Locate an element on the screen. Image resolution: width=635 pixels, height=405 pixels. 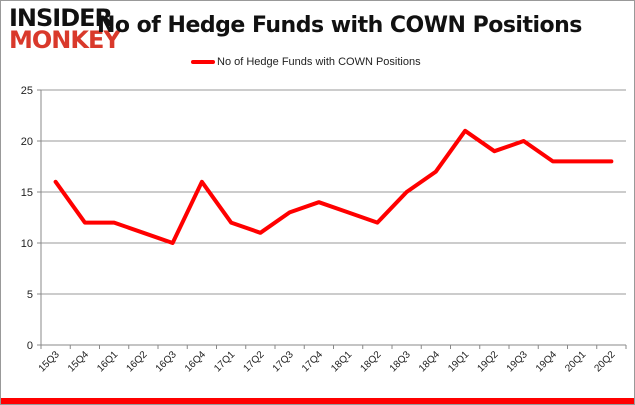
x-tick-label: 16Q4 is located at coordinates (195, 361).